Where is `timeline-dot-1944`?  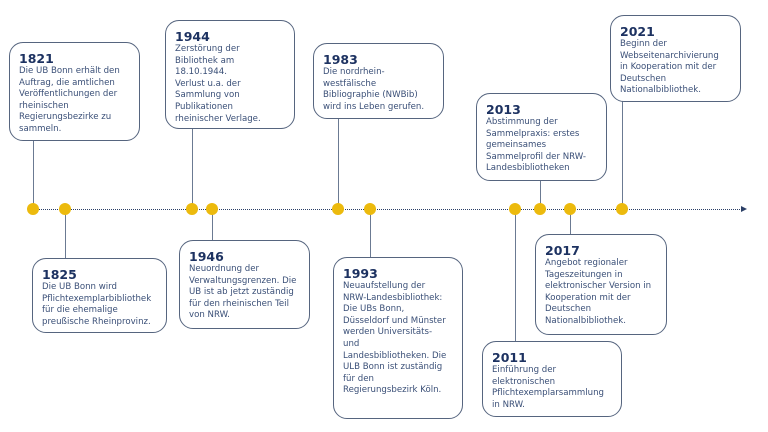 timeline-dot-1944 is located at coordinates (192, 209).